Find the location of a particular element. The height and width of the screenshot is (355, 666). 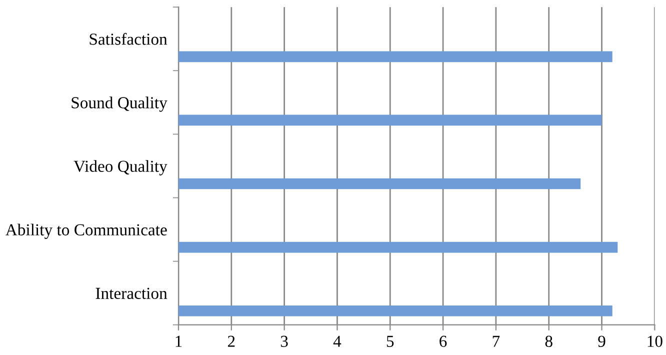

x-tick-label: 10 is located at coordinates (655, 341).